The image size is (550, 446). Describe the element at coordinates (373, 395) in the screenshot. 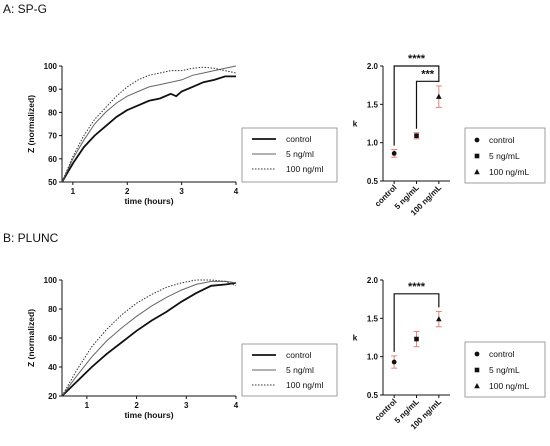

I see `panel-b-dot-y-tick-label: 0.5` at that location.